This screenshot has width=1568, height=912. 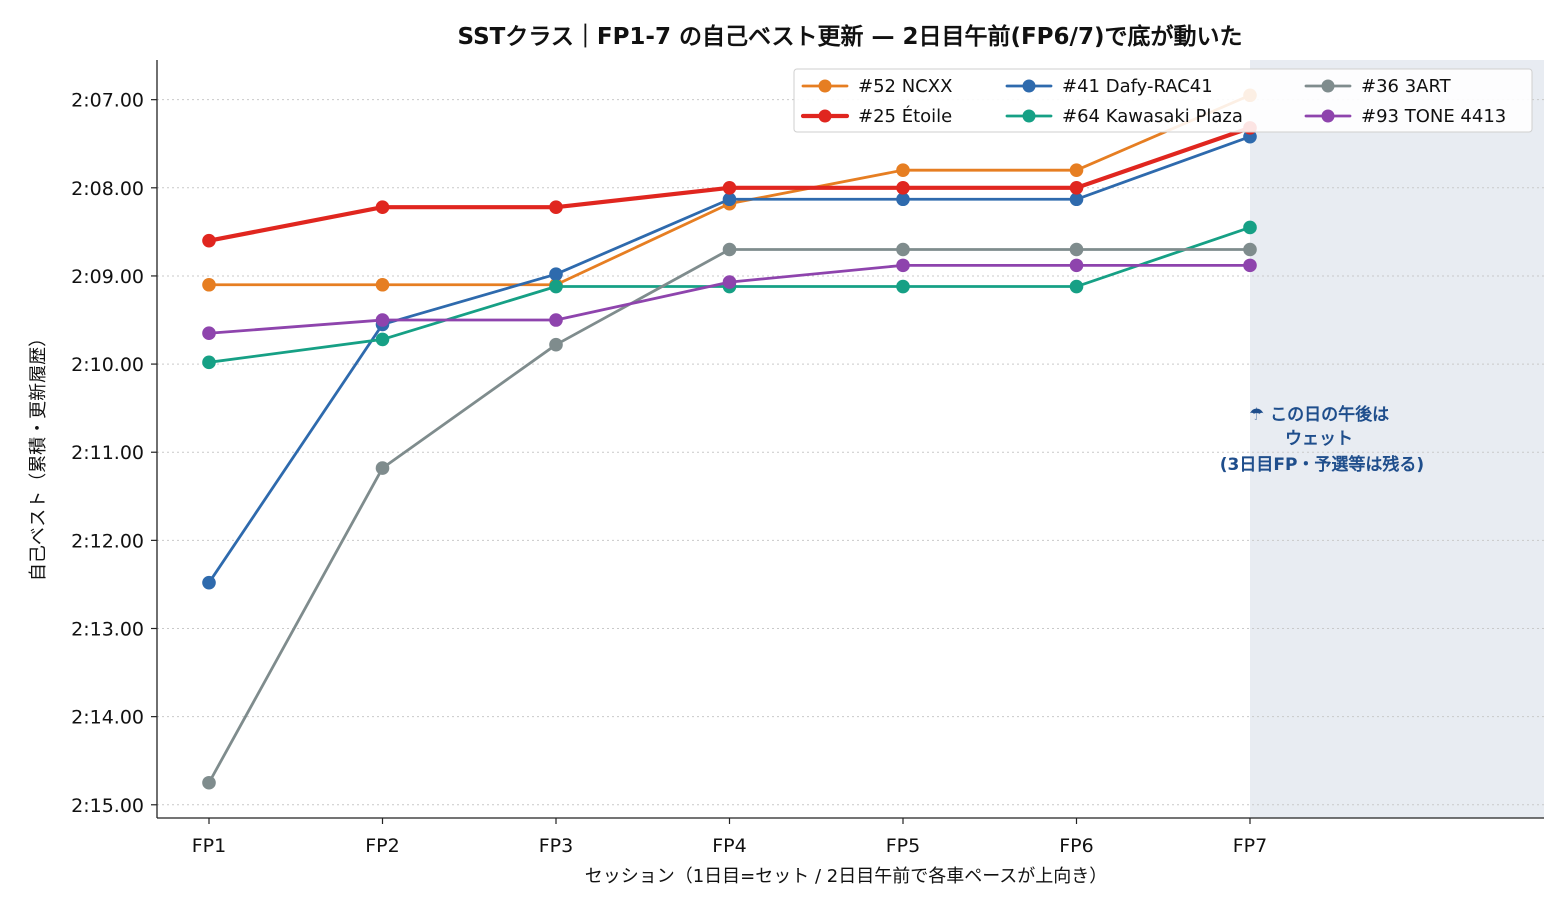 What do you see at coordinates (107, 718) in the screenshot?
I see `y-tick-label: 2:14.00` at bounding box center [107, 718].